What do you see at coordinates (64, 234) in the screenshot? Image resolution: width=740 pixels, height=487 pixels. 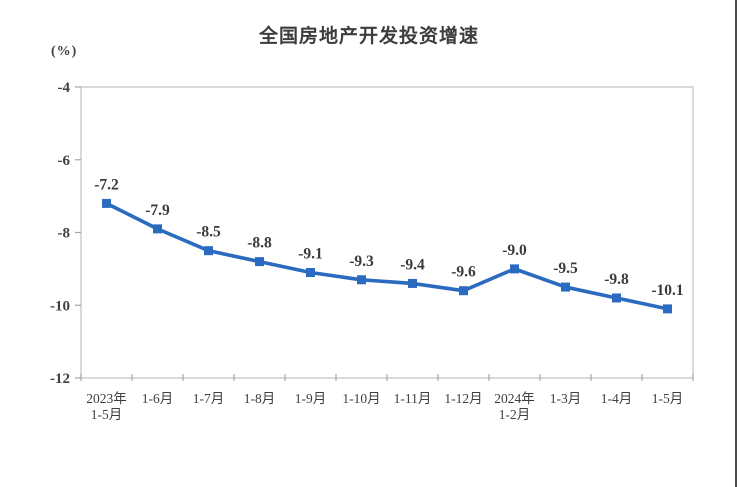 I see `y-axis-tick-label: -8` at bounding box center [64, 234].